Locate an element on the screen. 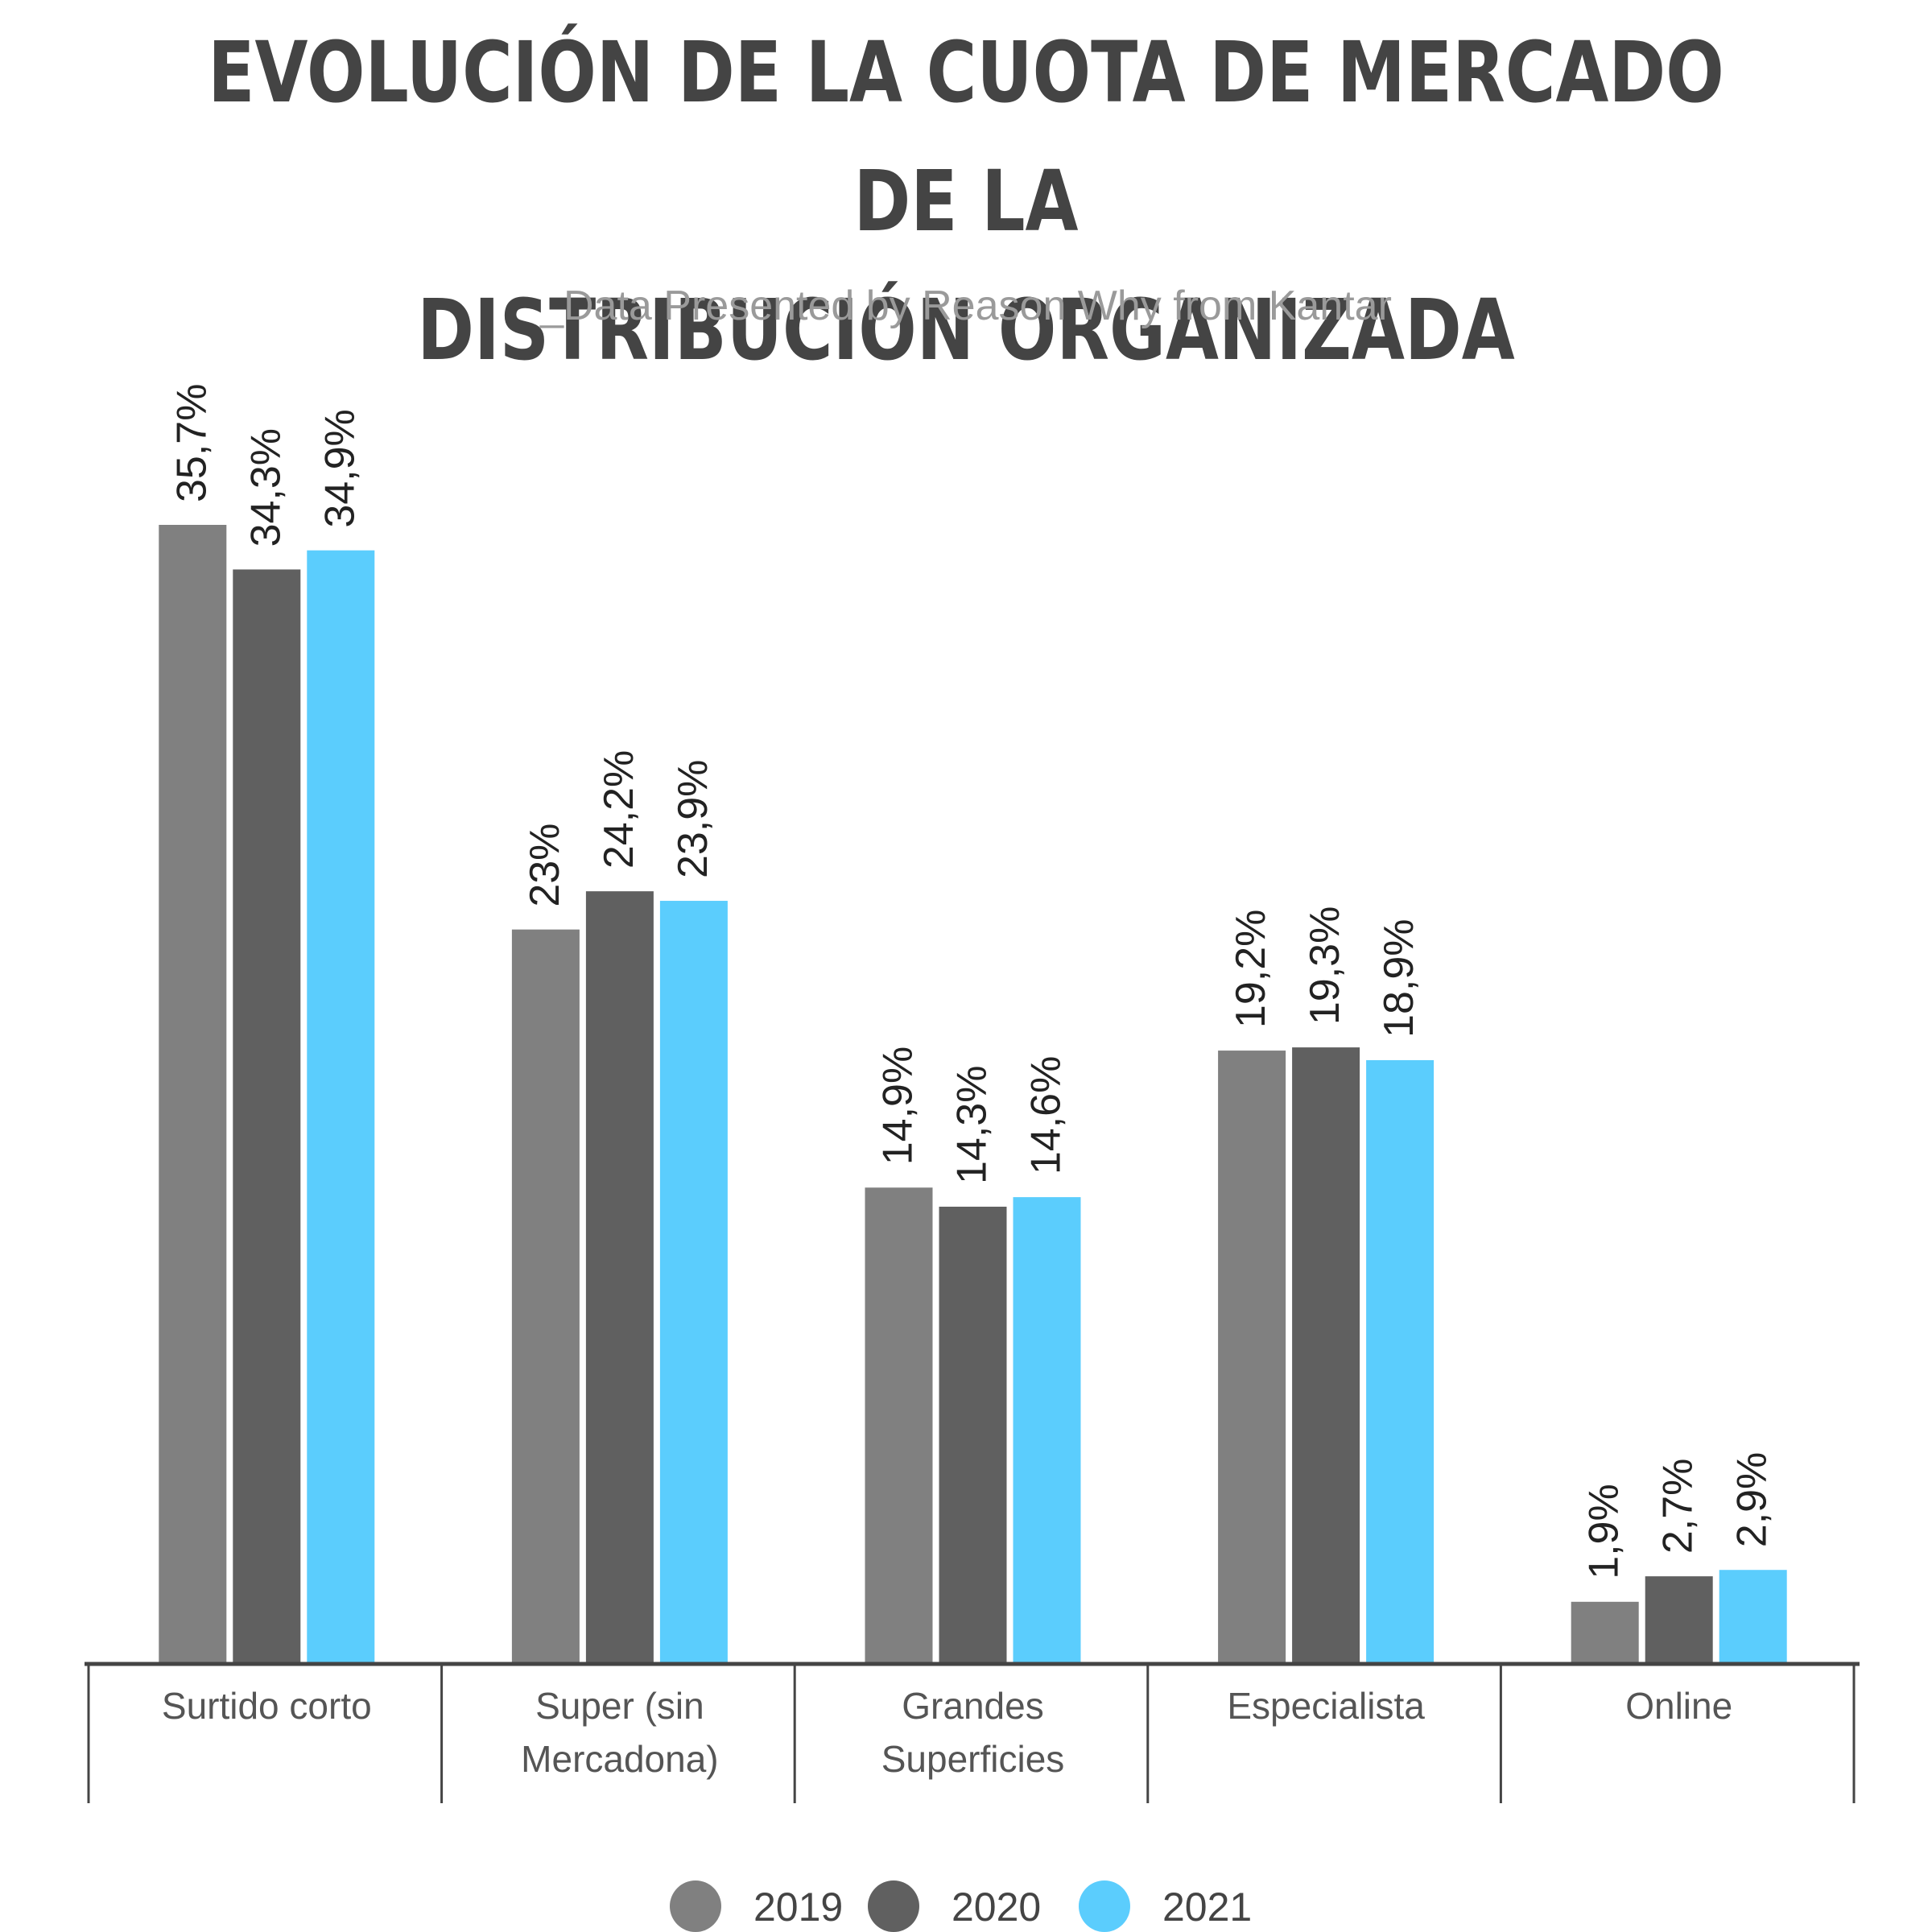 This screenshot has width=1932, height=1932. x-tick-label-4-0: Online is located at coordinates (1678, 1706).